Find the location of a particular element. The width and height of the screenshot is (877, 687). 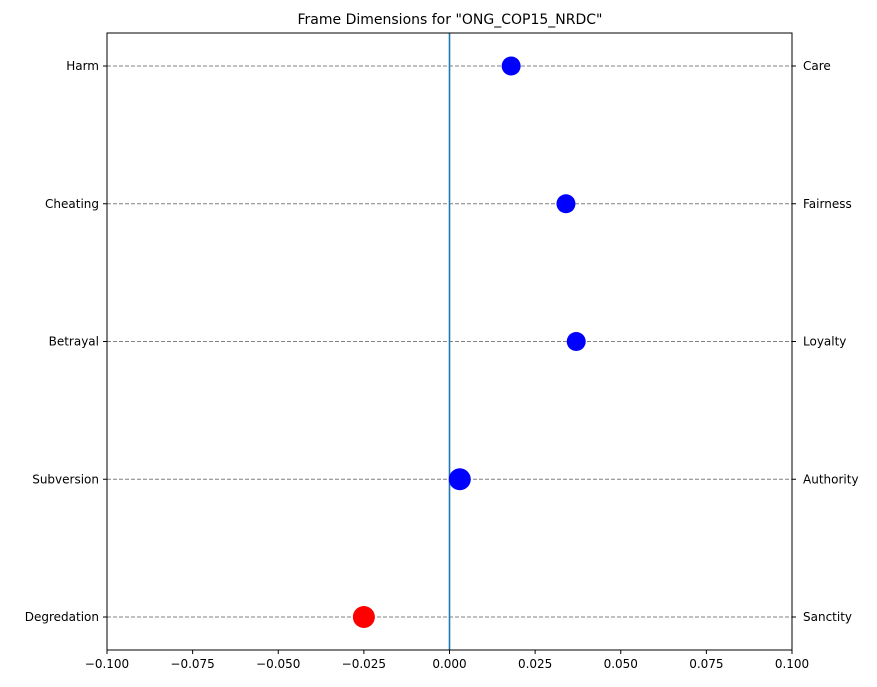

x-tick-label: −0.050 is located at coordinates (278, 664).